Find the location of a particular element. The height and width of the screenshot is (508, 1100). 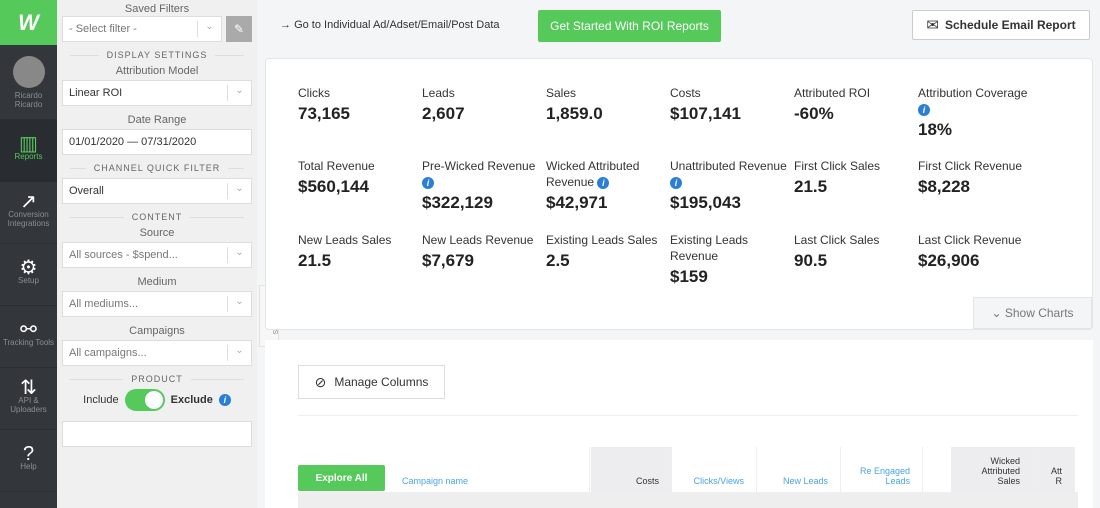

stat-label: New Leads Revenue is located at coordinates (482, 240).